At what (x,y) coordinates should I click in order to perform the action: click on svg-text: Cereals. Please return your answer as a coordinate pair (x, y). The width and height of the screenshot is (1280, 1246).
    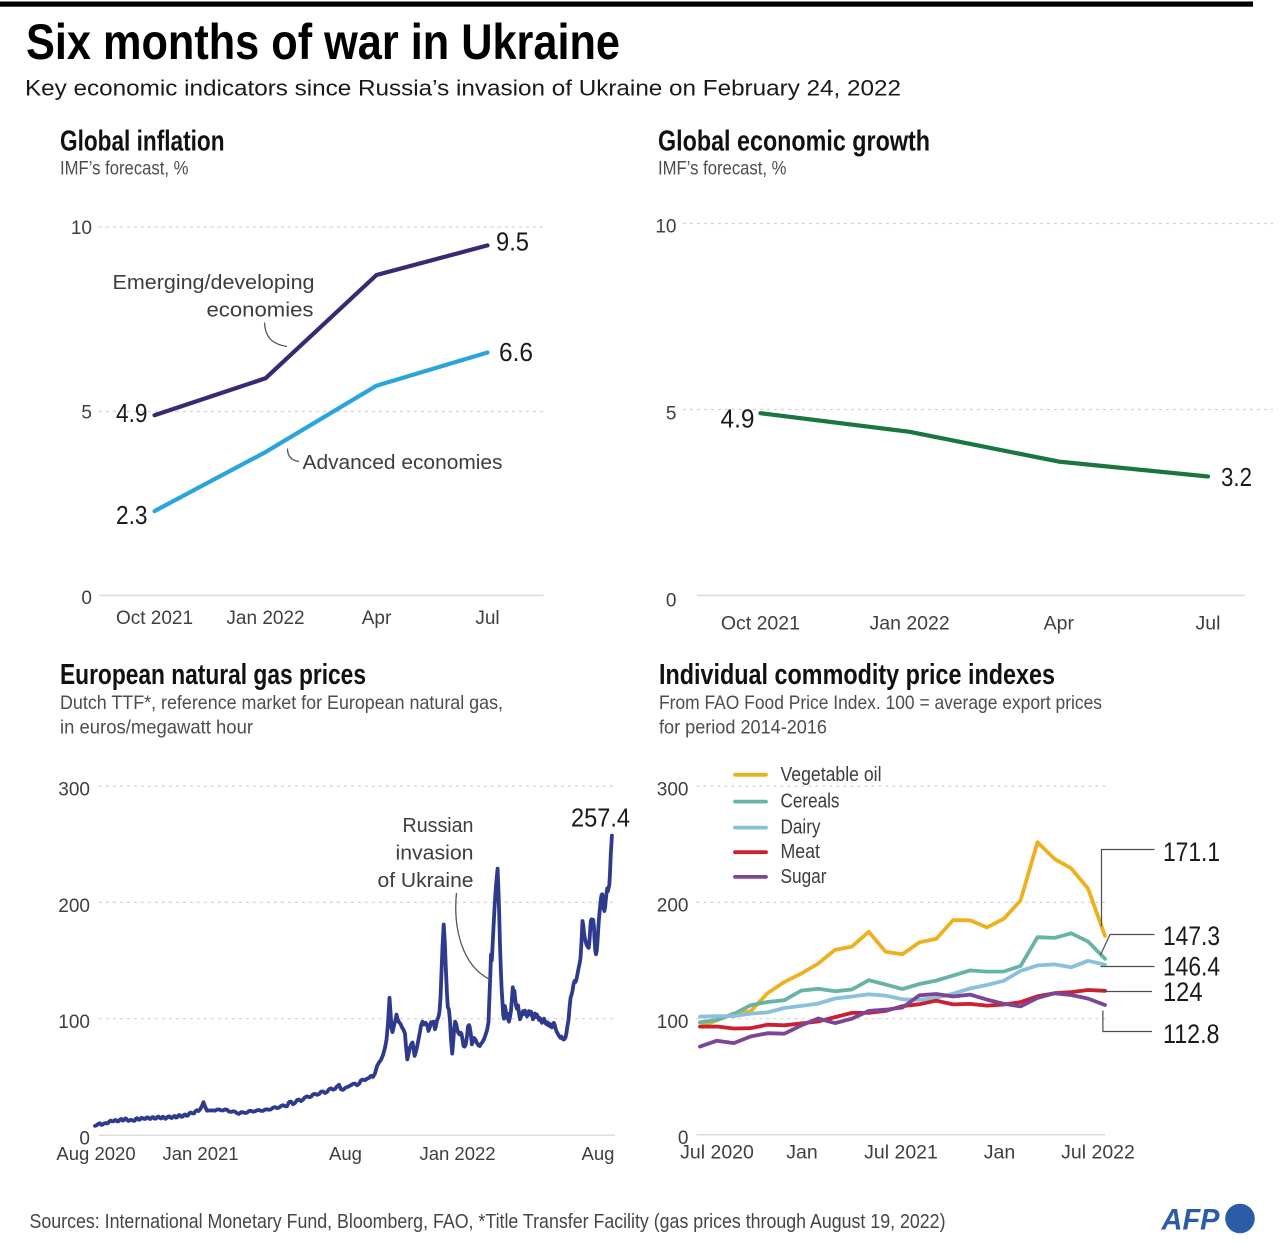
    Looking at the image, I should click on (810, 802).